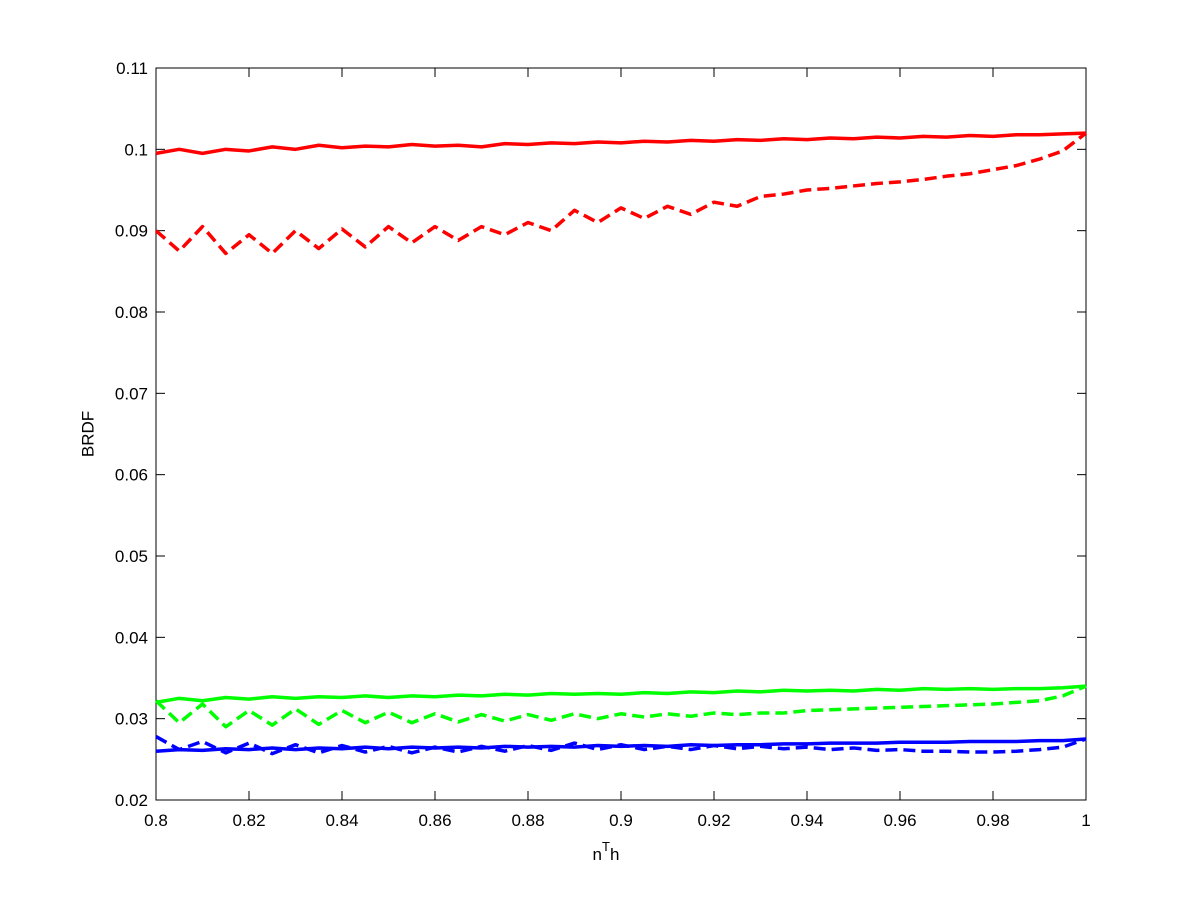  I want to click on x-tick-label: 1, so click(1085, 820).